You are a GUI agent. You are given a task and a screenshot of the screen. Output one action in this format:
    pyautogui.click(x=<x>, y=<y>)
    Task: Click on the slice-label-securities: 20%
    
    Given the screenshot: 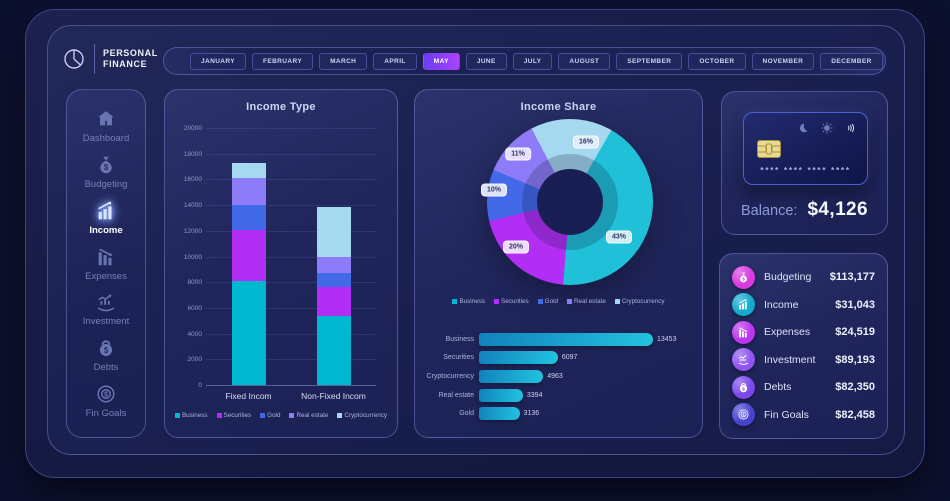 What is the action you would take?
    pyautogui.click(x=516, y=247)
    